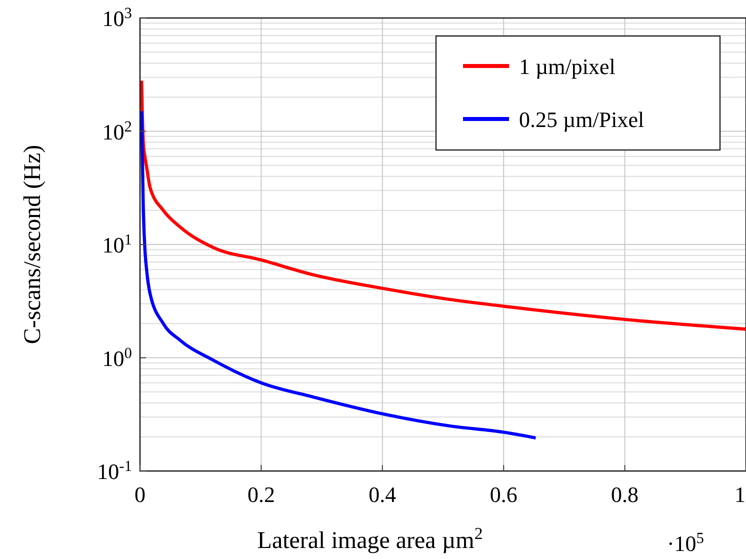 This screenshot has width=746, height=559. I want to click on legend-label: 1 µm/pixel, so click(567, 66).